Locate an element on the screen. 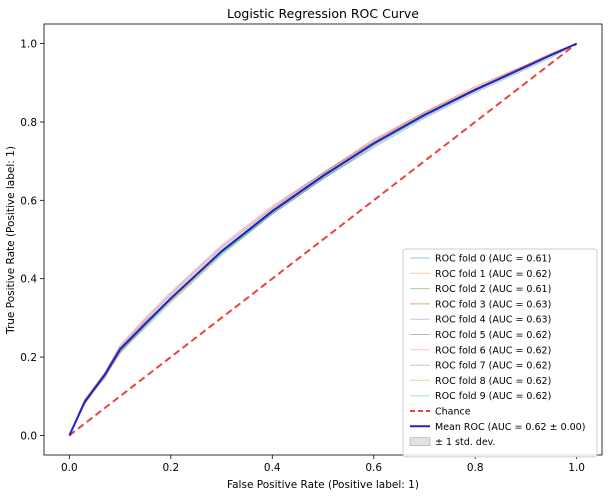  x-tick-label: 1.0 is located at coordinates (576, 468).